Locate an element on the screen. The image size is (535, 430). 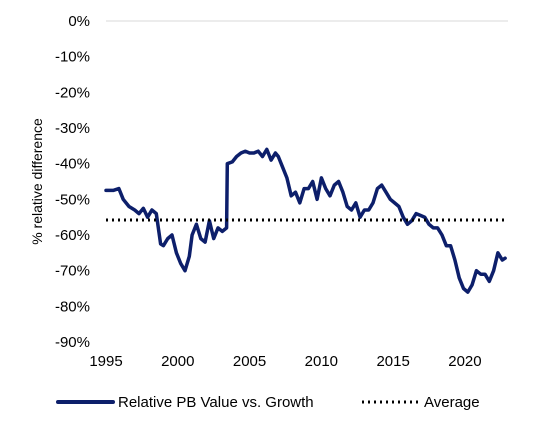
legend: Relative PB Value vs. Growth Average is located at coordinates (268, 402).